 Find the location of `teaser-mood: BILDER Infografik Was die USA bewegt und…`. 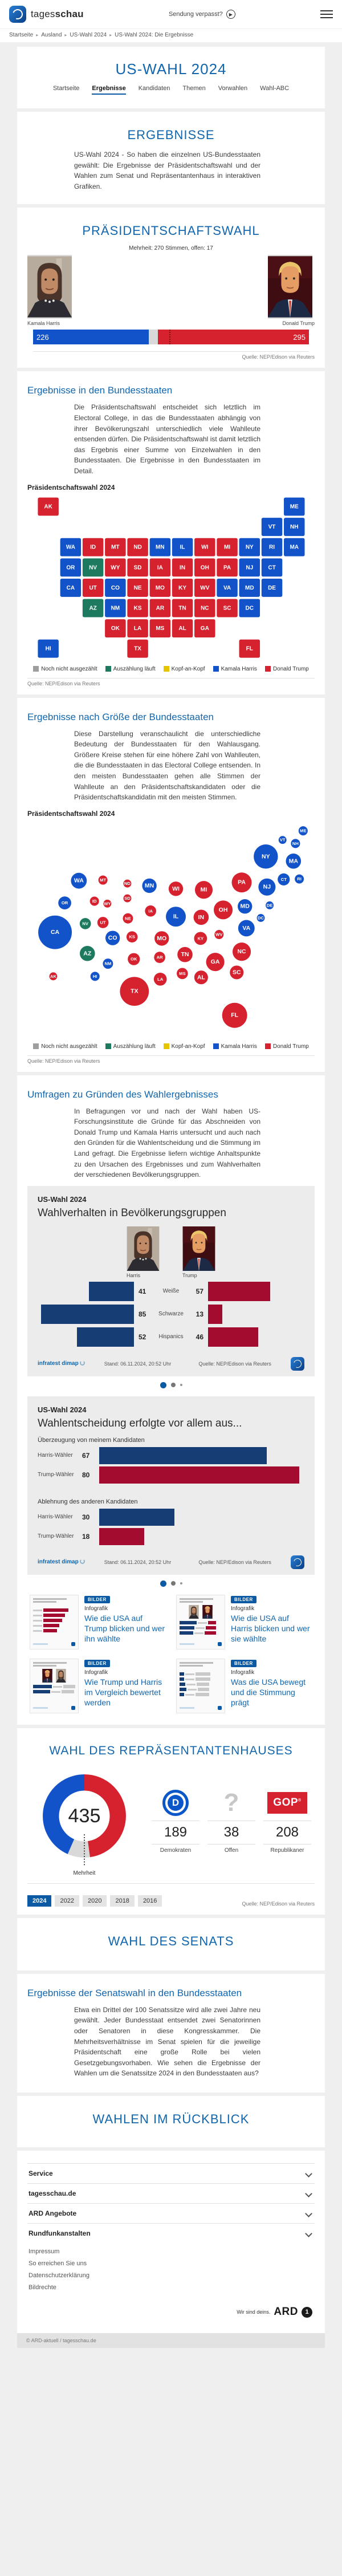

teaser-mood: BILDER Infografik Was die USA bewegt und… is located at coordinates (244, 1685).